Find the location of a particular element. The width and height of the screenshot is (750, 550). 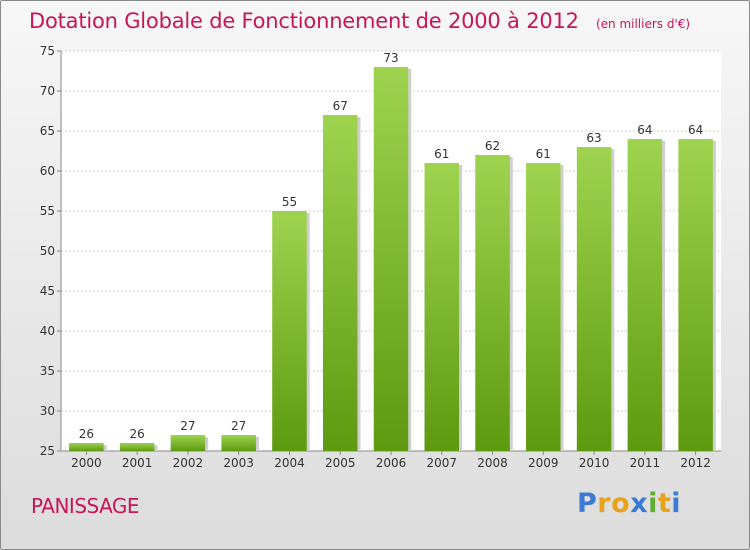

y-tick-label: 50 is located at coordinates (47, 251).